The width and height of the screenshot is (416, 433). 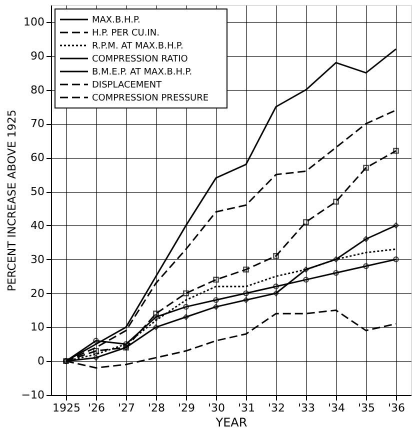 What do you see at coordinates (37, 225) in the screenshot?
I see `y-tick-label: 40` at bounding box center [37, 225].